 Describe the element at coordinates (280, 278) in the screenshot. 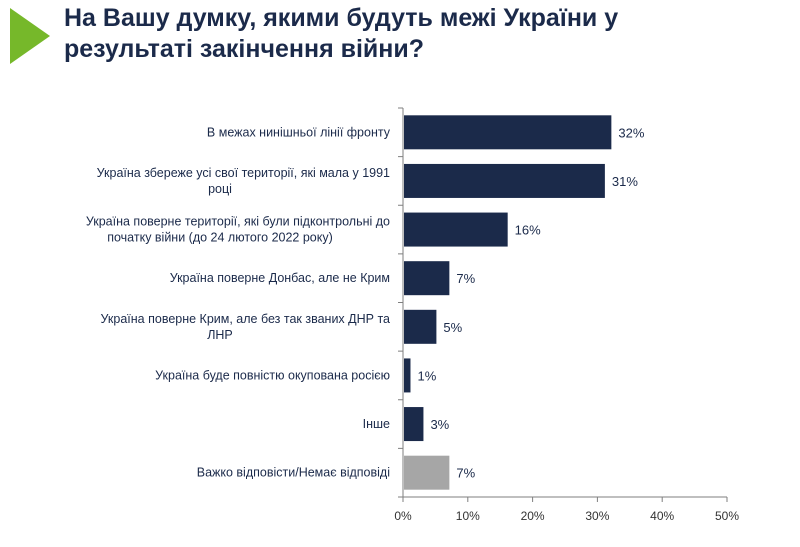

I see `category-label: Україна поверне Донбас, але не Крим` at that location.